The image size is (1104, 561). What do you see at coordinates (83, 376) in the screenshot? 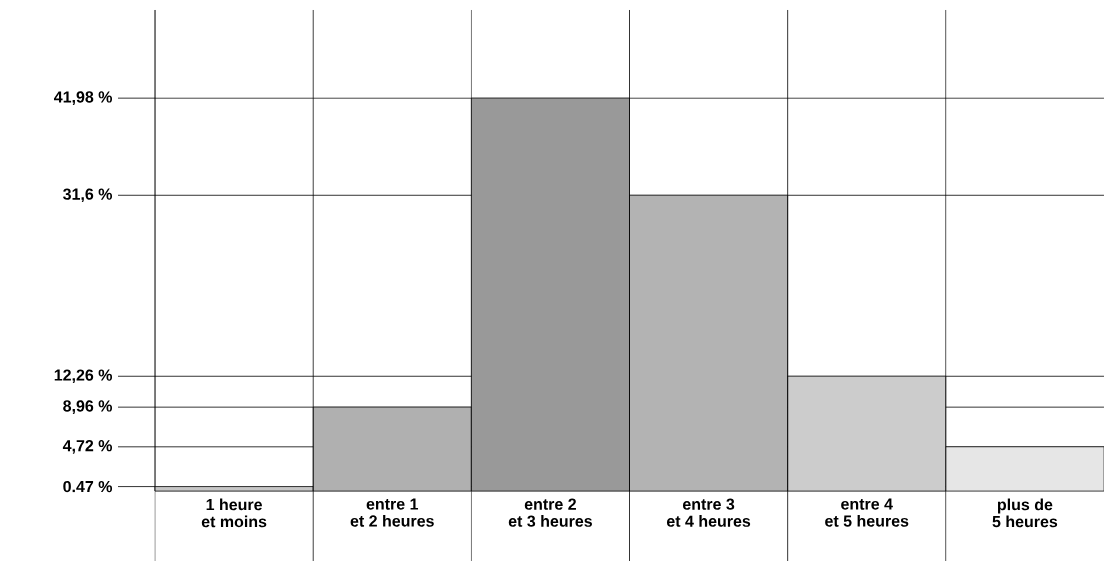
I see `y-tick-label: 12,26 %` at bounding box center [83, 376].